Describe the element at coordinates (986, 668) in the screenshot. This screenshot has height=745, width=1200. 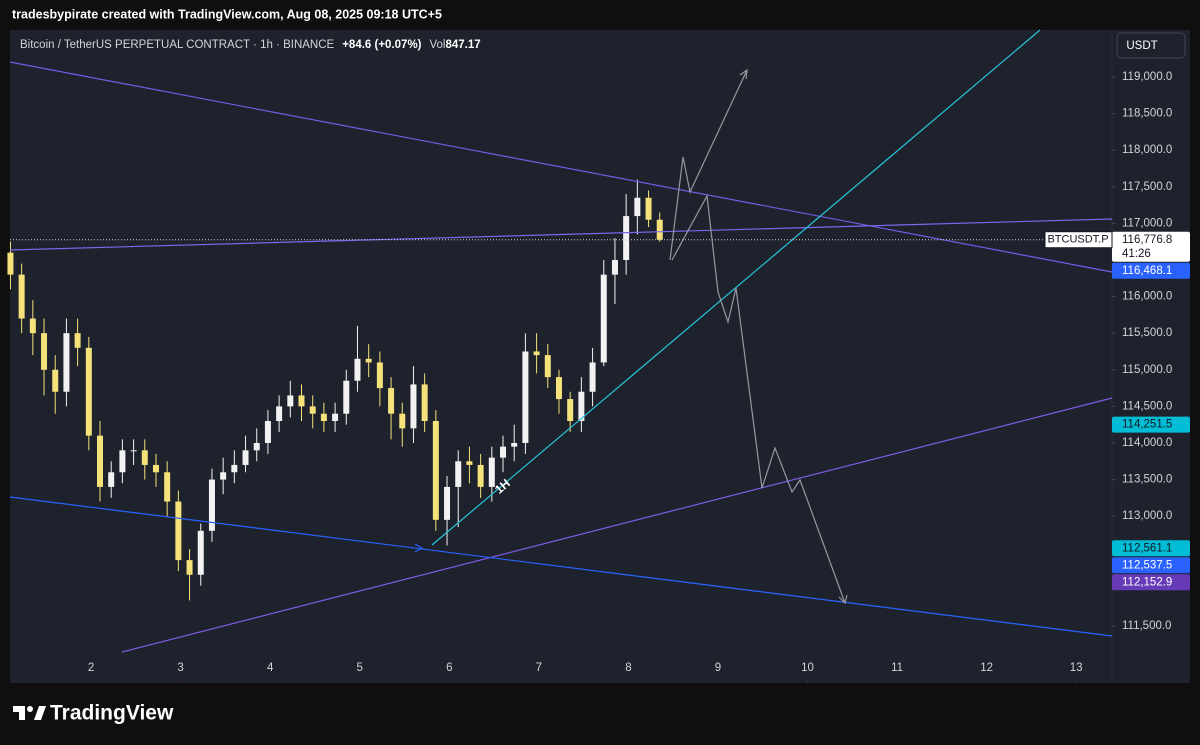
I see `x-tick-label: 12` at that location.